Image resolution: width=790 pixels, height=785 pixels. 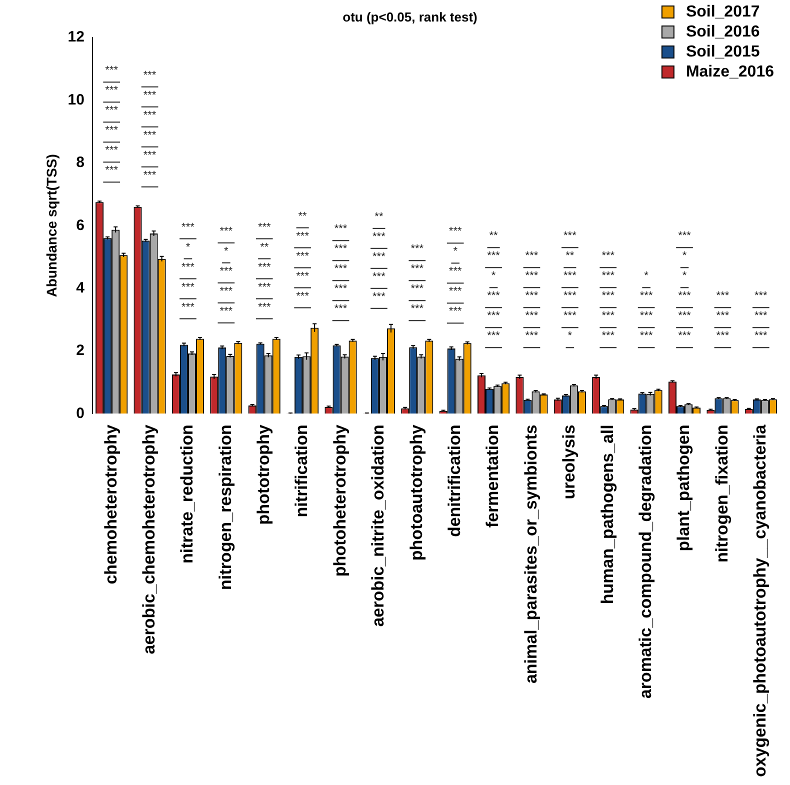 What do you see at coordinates (760, 601) in the screenshot?
I see `x-tick-label: oxygenic_photoautotrophy__cyanobacteria` at bounding box center [760, 601].